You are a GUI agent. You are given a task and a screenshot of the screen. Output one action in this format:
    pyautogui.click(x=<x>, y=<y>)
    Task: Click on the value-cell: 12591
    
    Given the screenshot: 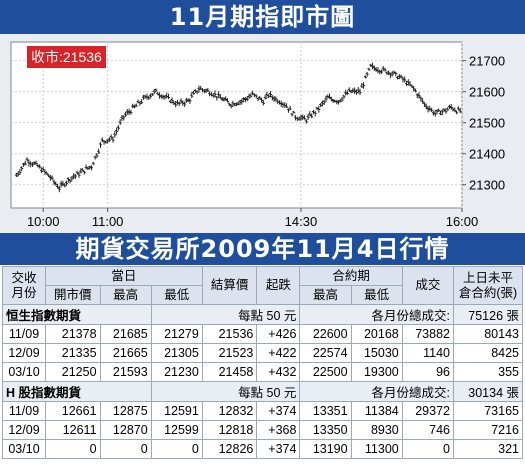 What is the action you would take?
    pyautogui.click(x=176, y=411)
    